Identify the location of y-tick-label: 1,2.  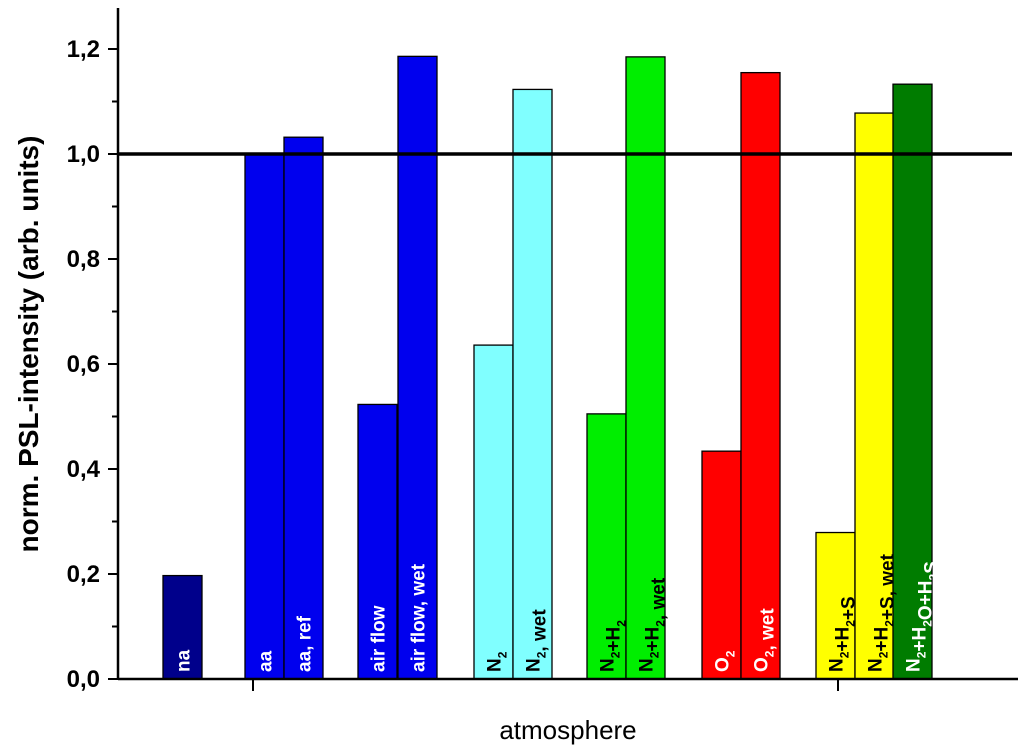
(83, 49).